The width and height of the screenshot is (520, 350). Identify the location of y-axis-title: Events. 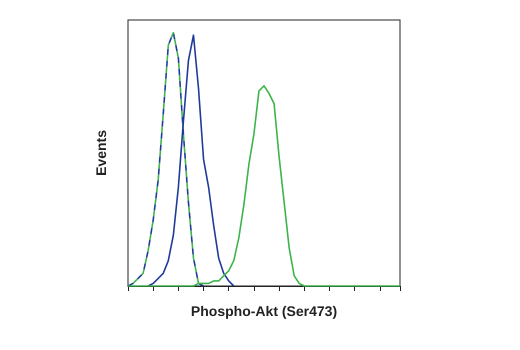
(101, 153).